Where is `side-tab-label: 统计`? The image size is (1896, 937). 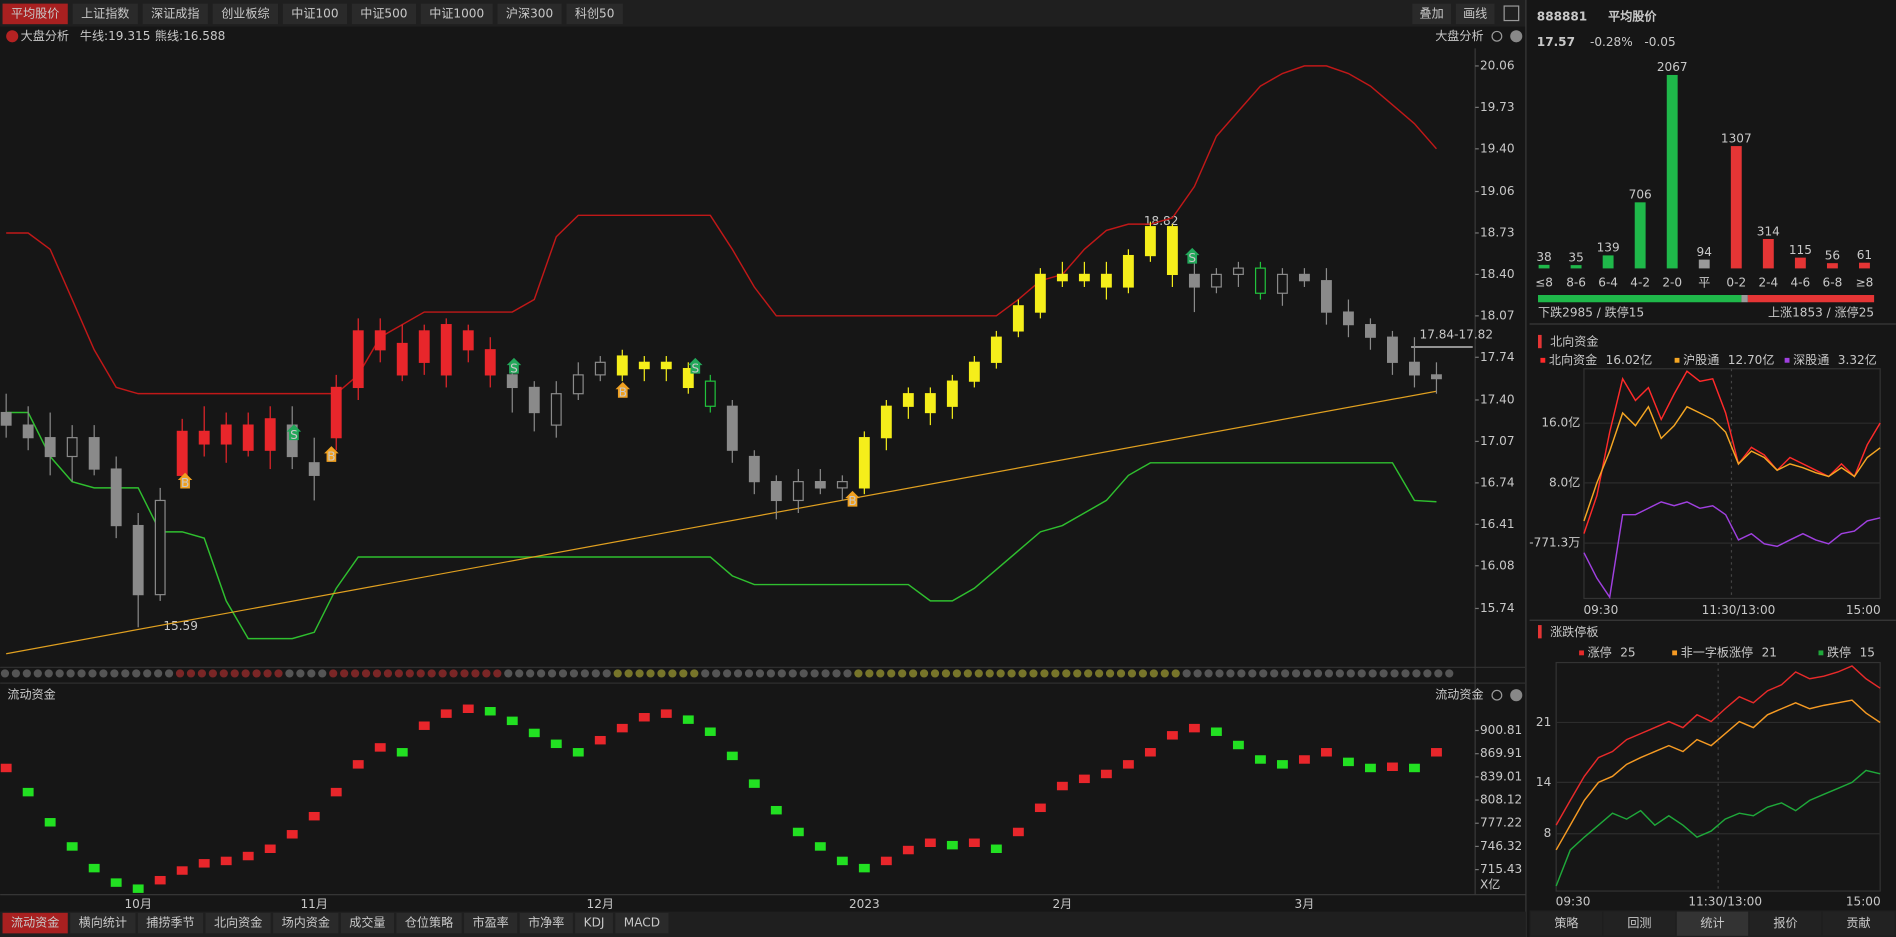 side-tab-label: 统计 is located at coordinates (1712, 923).